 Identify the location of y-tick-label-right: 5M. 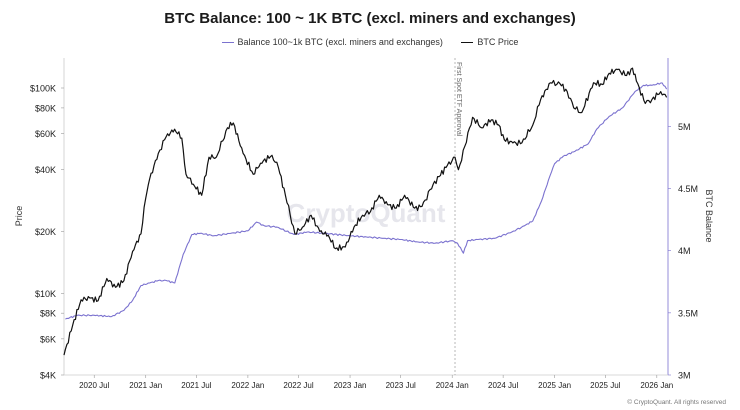
(684, 127).